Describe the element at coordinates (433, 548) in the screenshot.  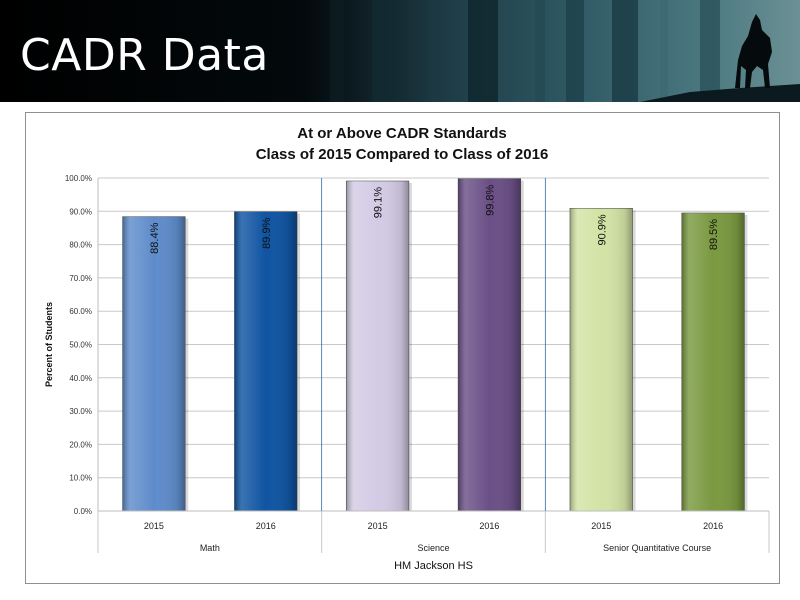
I see `x-group-label: Science` at that location.